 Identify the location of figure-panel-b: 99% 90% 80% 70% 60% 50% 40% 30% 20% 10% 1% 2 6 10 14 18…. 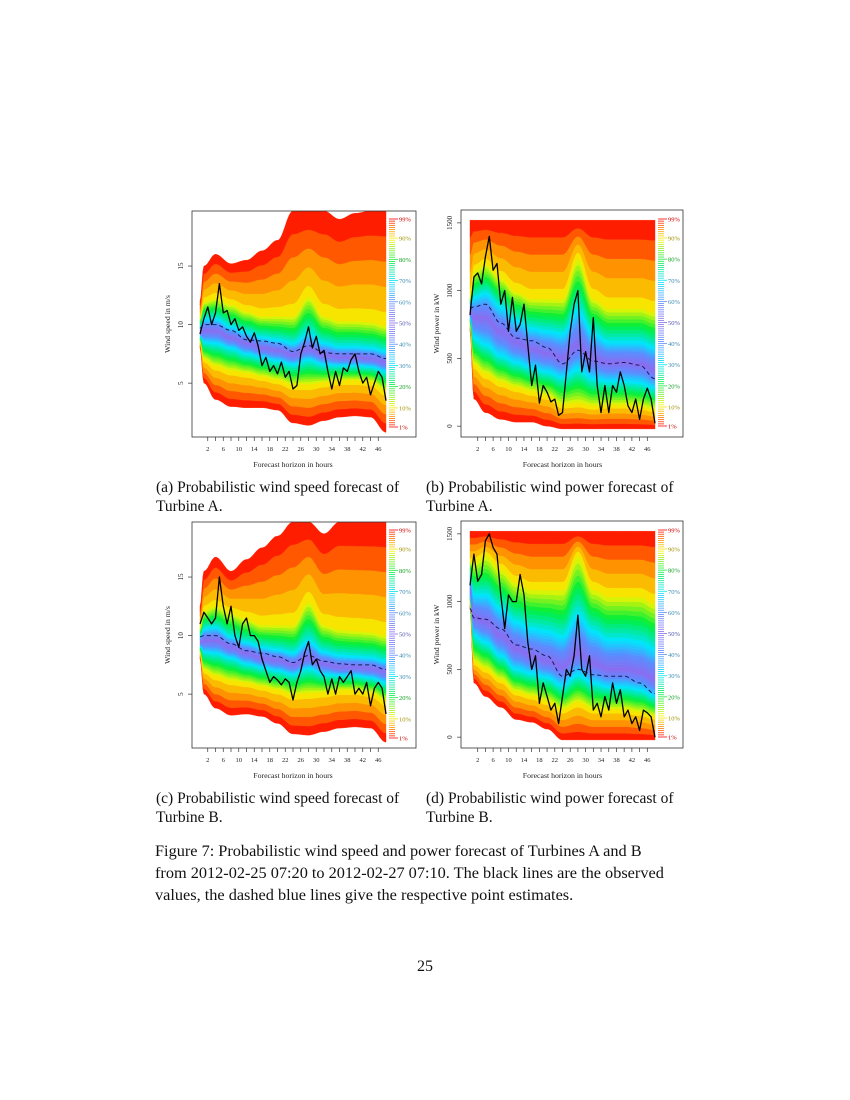
(557, 339).